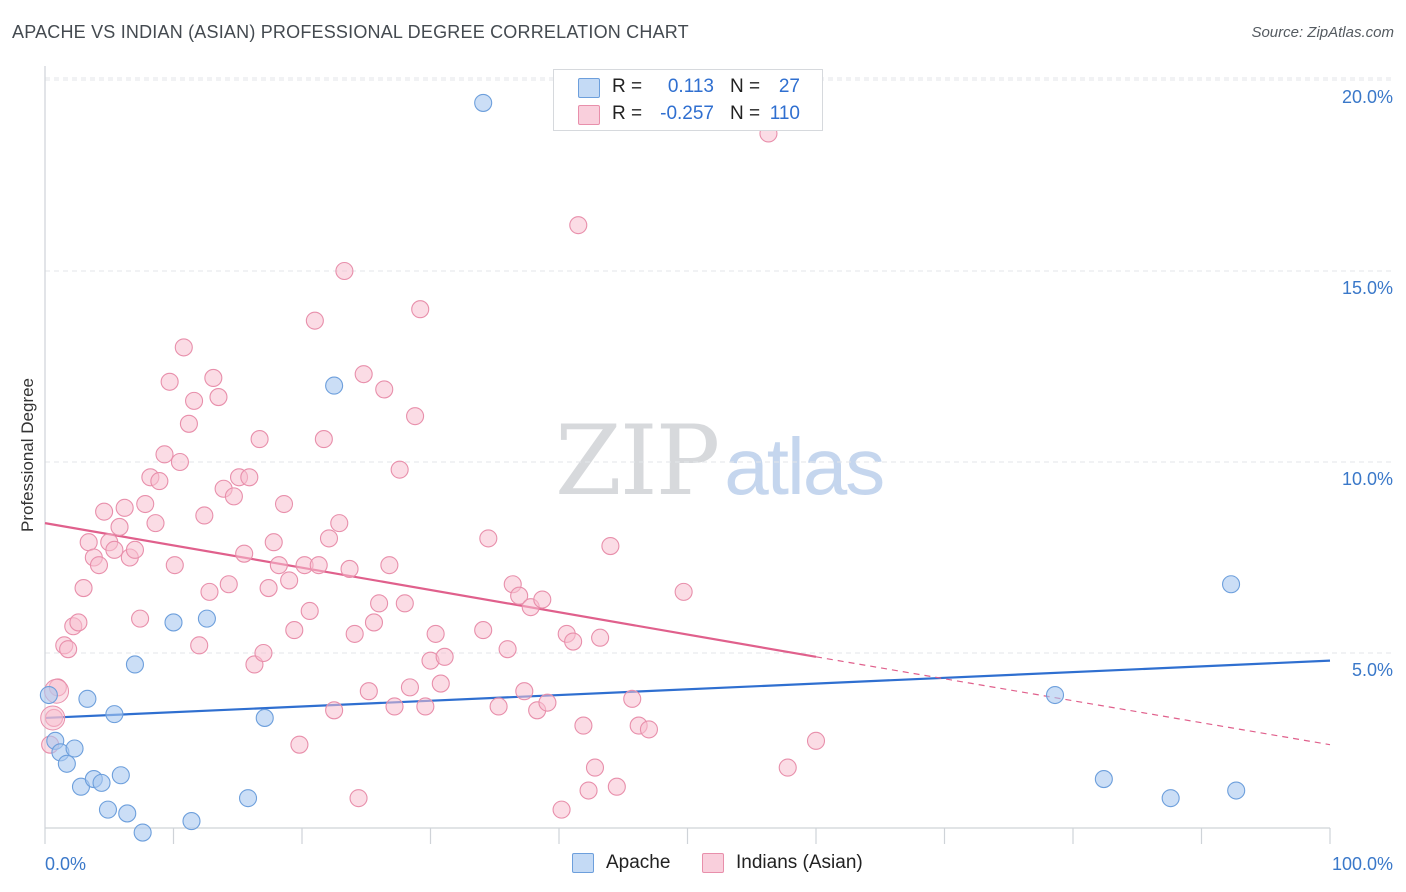 The image size is (1406, 892). What do you see at coordinates (583, 863) in the screenshot?
I see `bottom-legend-swatch-apache` at bounding box center [583, 863].